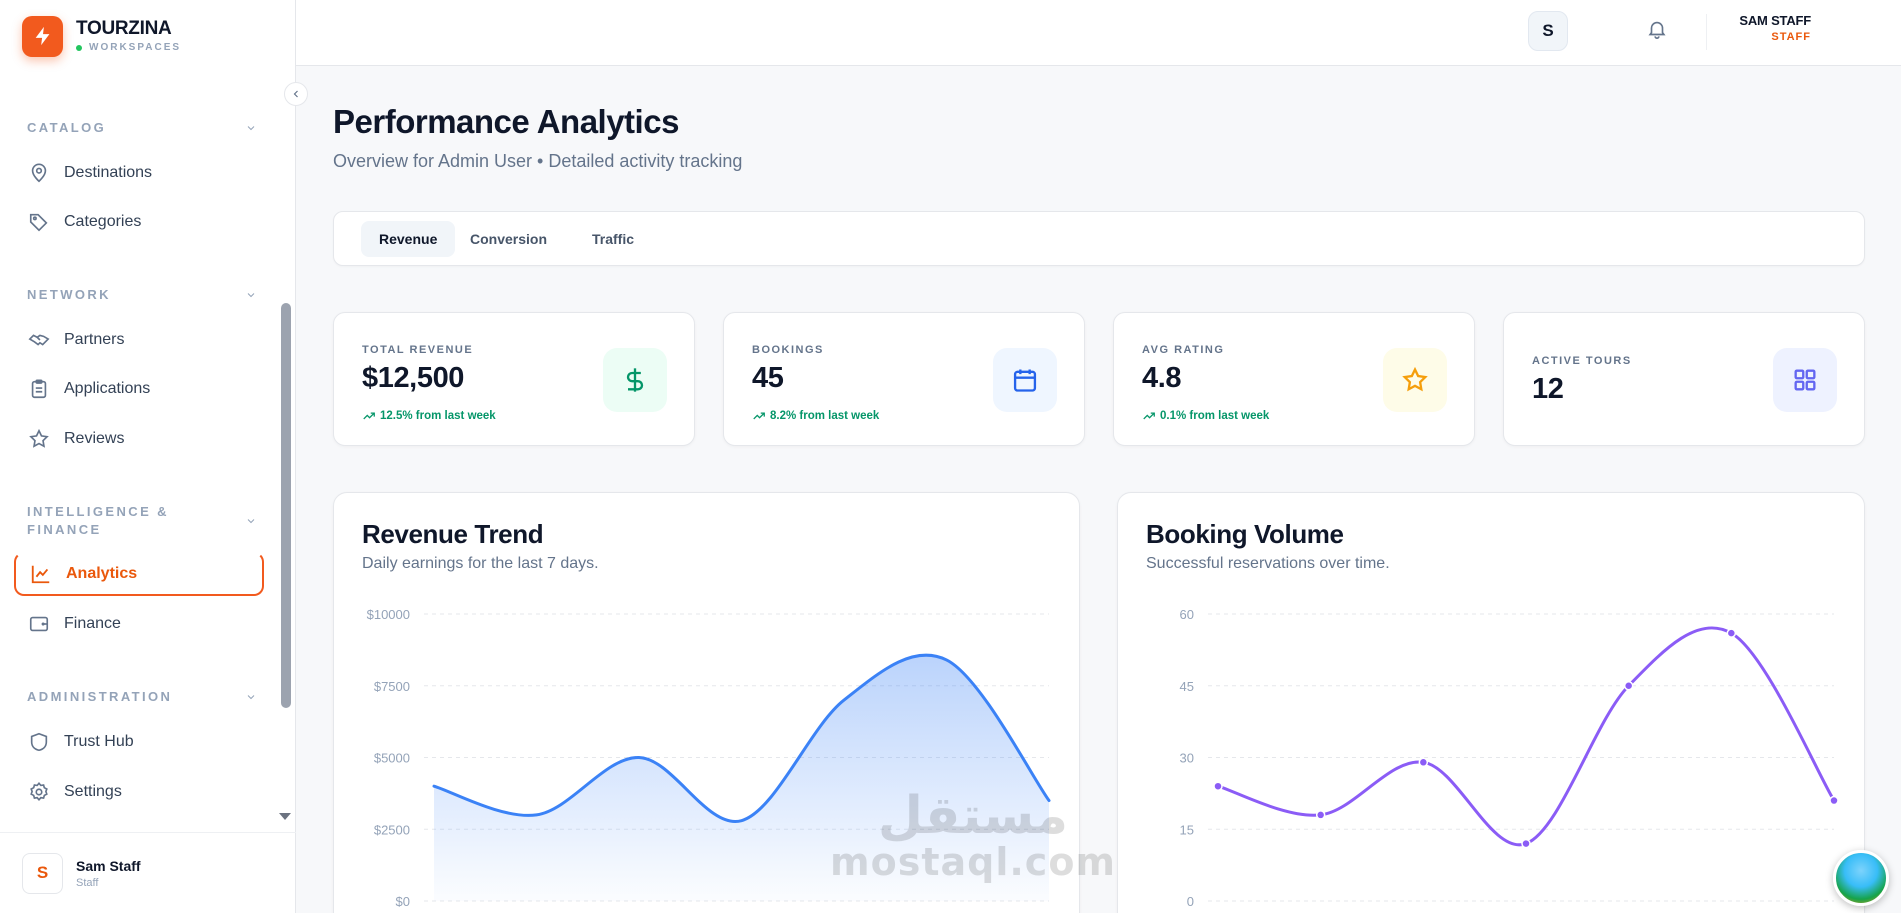 Image resolution: width=1901 pixels, height=913 pixels. What do you see at coordinates (429, 416) in the screenshot?
I see `stat-change: 12.5% from last week` at bounding box center [429, 416].